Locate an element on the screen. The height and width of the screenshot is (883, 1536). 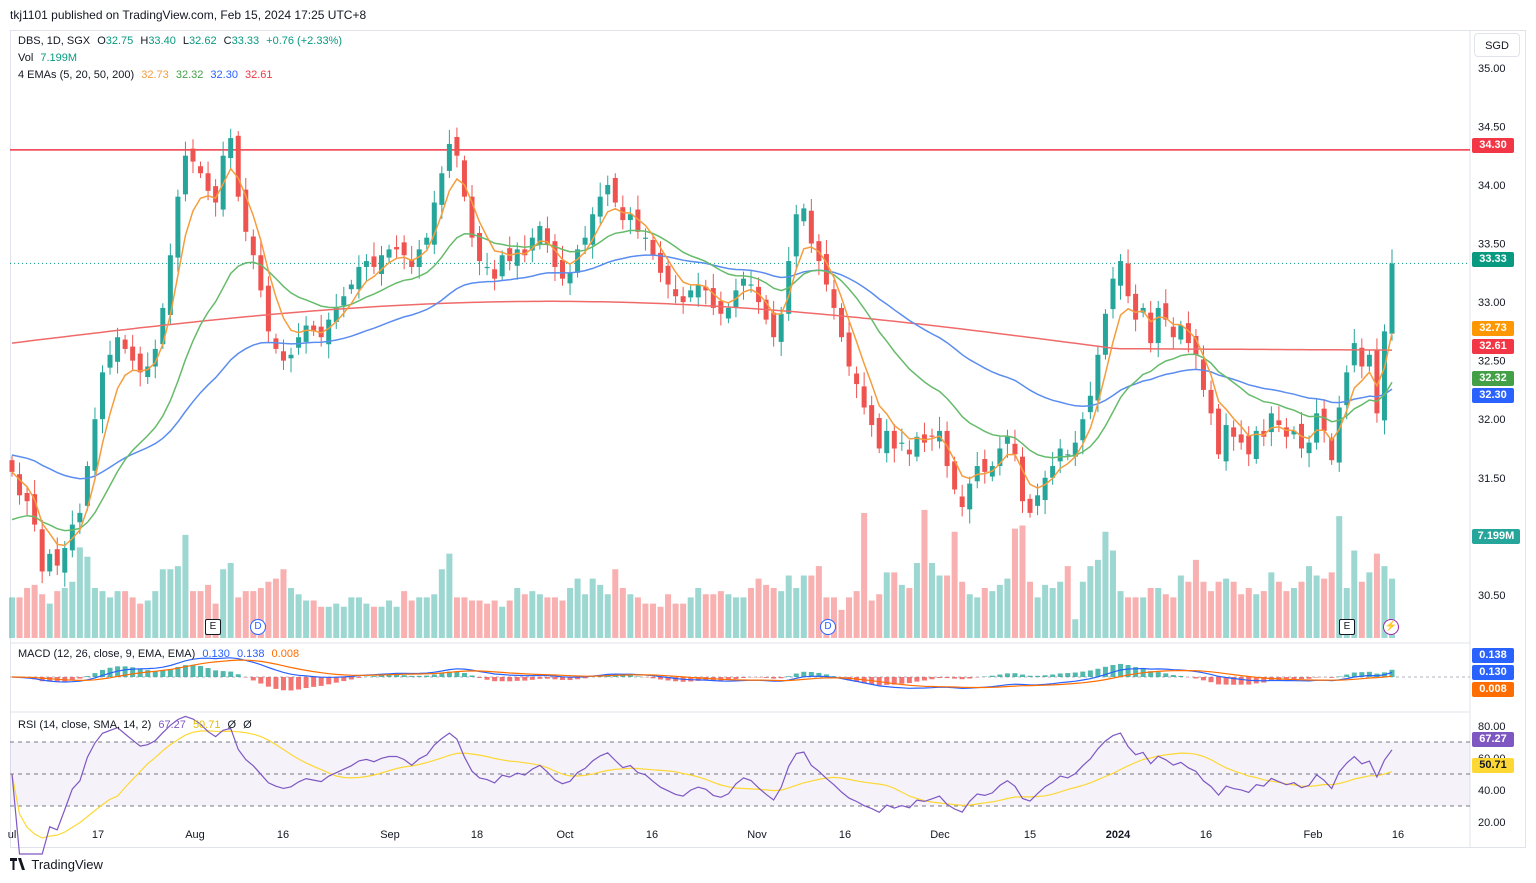
rsi-ma-tag: 50.71 is located at coordinates (1493, 765).